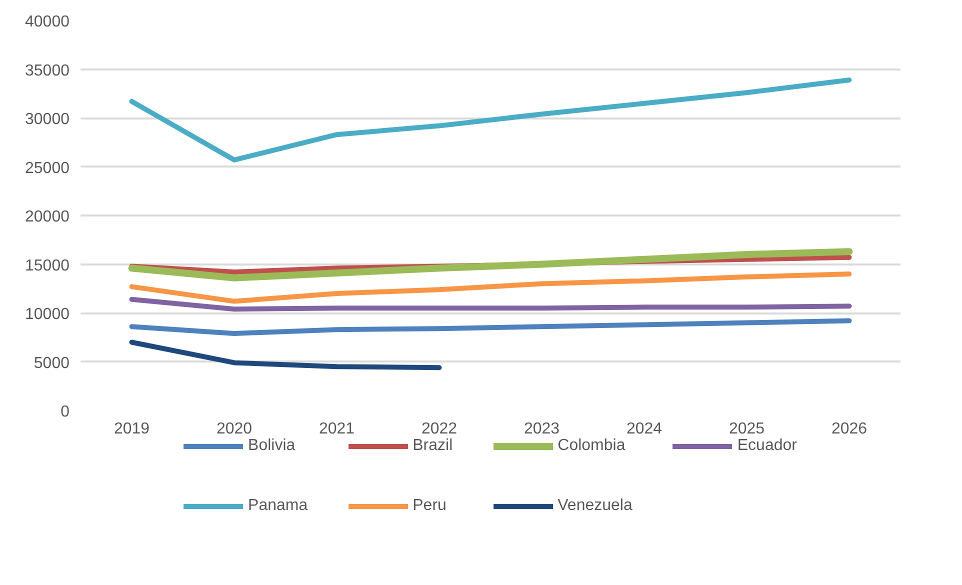 The width and height of the screenshot is (962, 585). Describe the element at coordinates (336, 429) in the screenshot. I see `x-tick-label: 2021` at that location.